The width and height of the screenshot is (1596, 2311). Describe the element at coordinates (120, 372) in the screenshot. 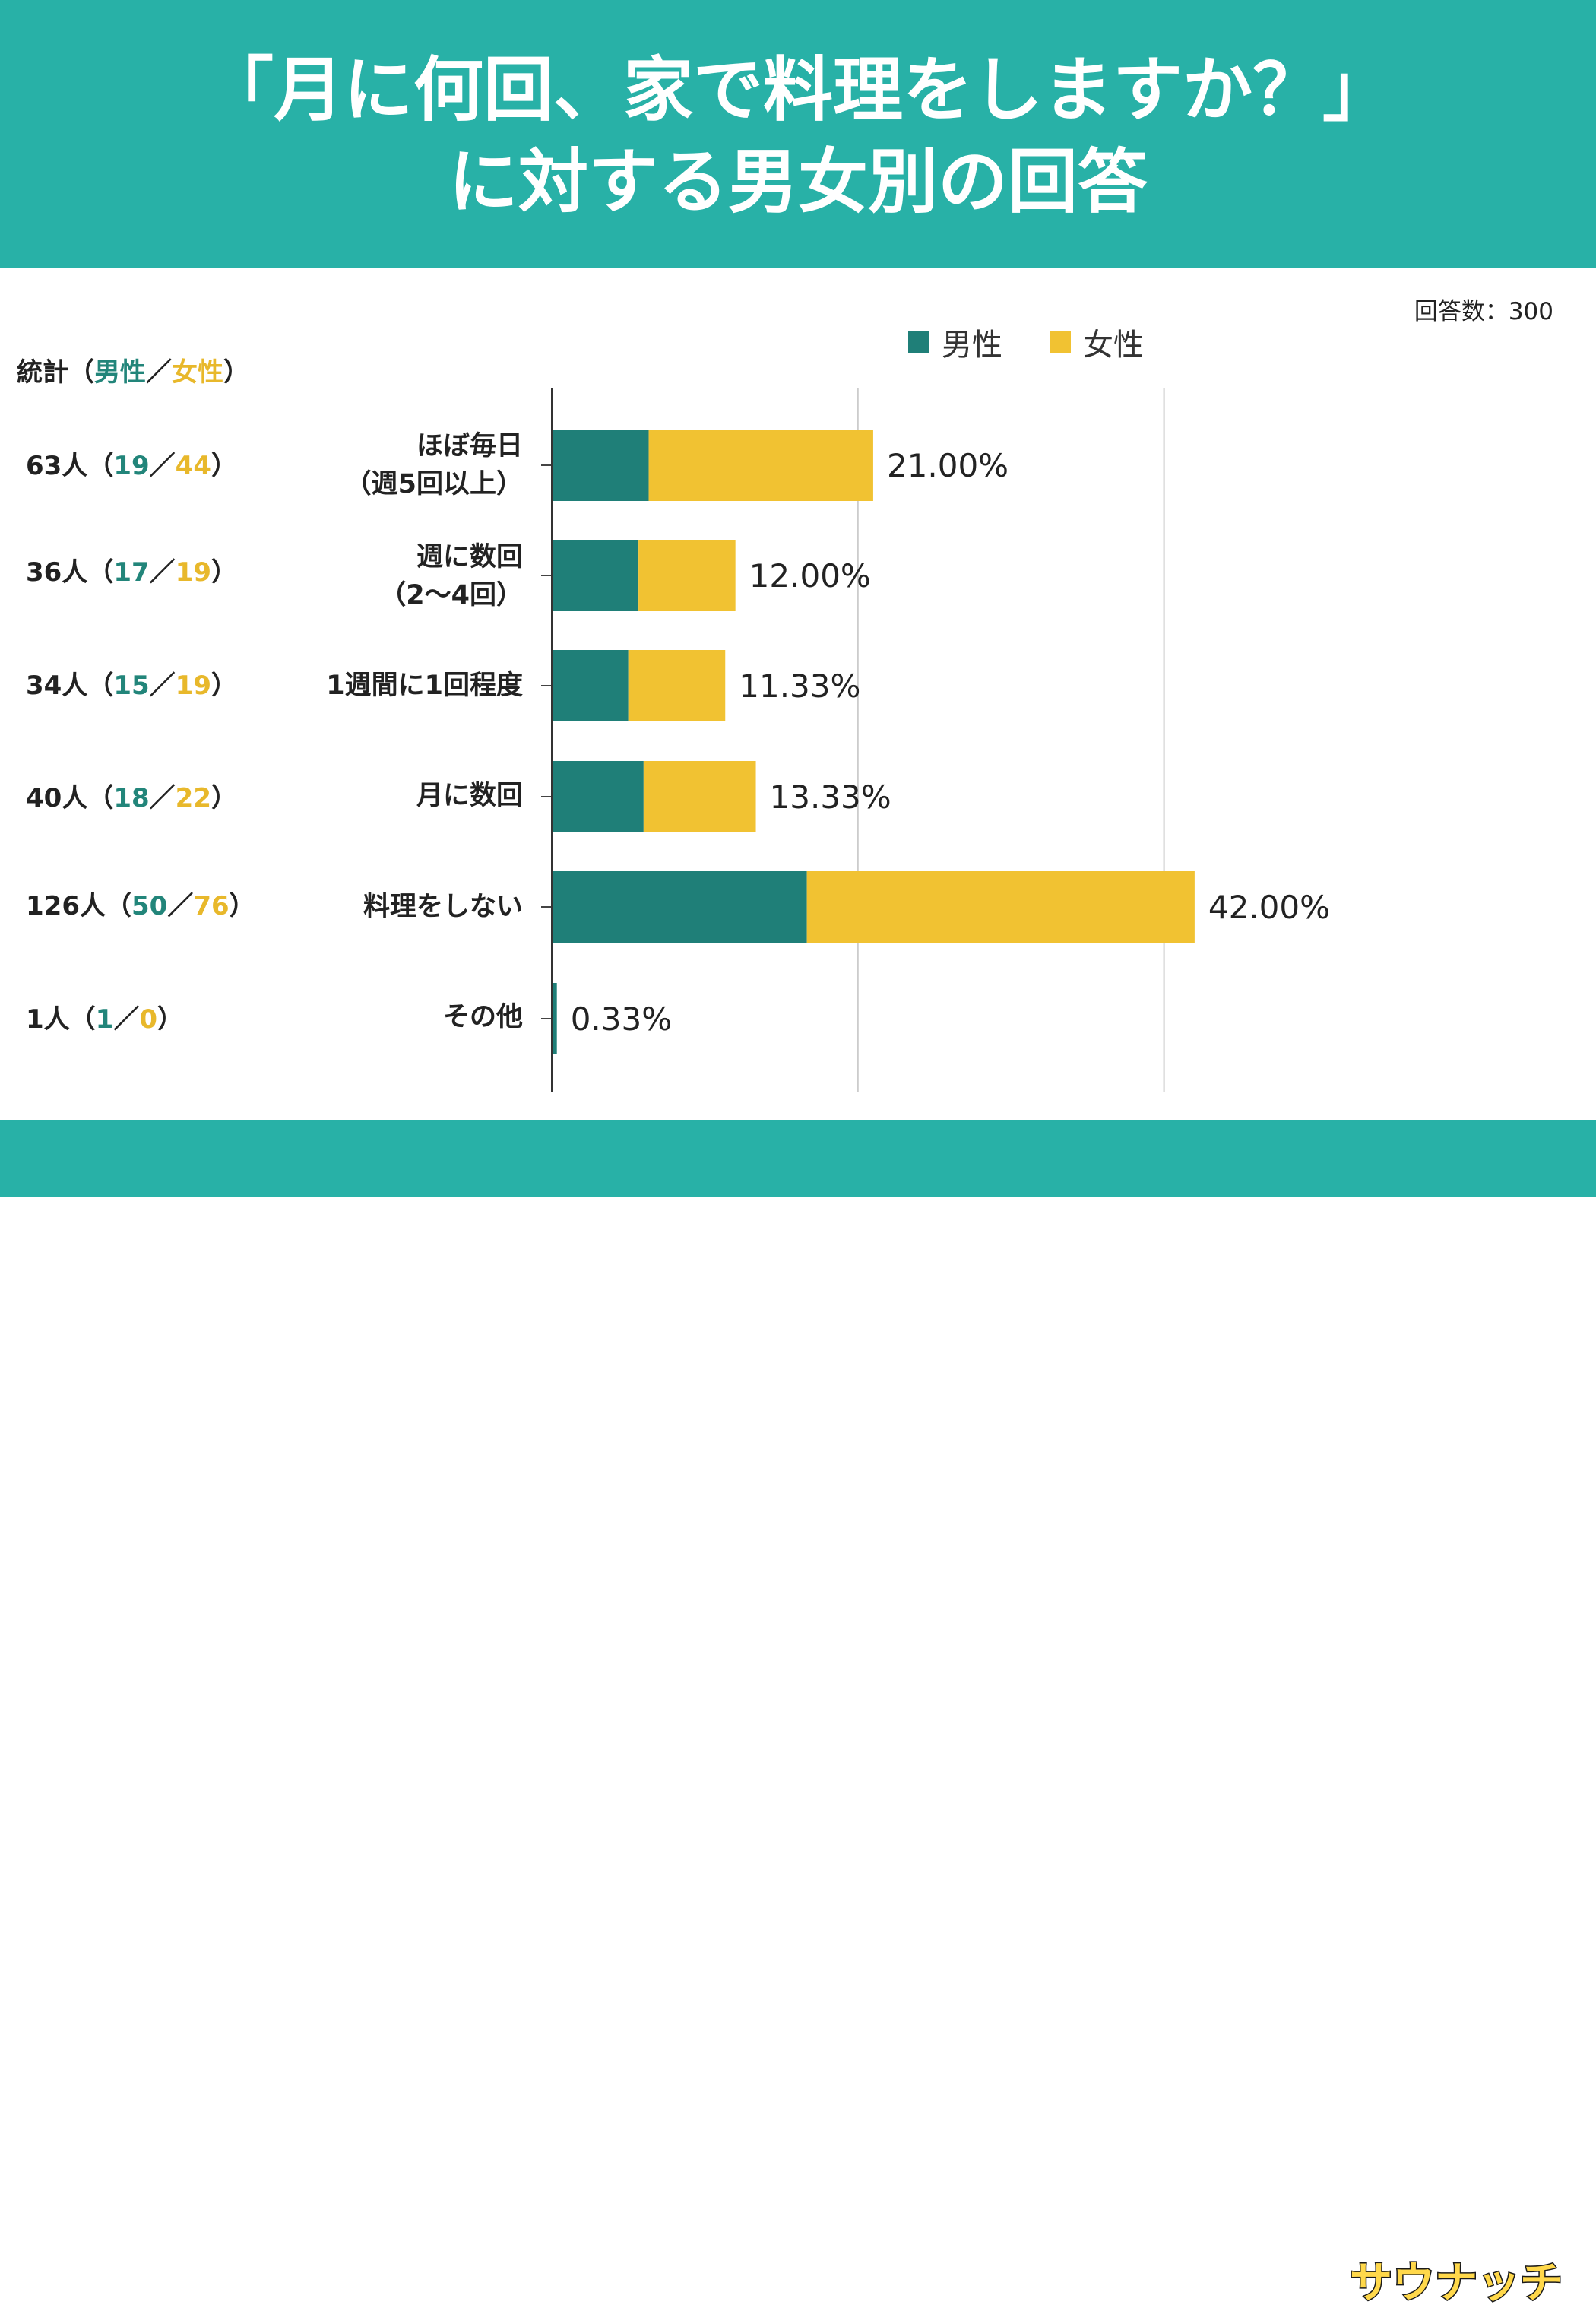

I see `stats-header-male: 男性` at that location.